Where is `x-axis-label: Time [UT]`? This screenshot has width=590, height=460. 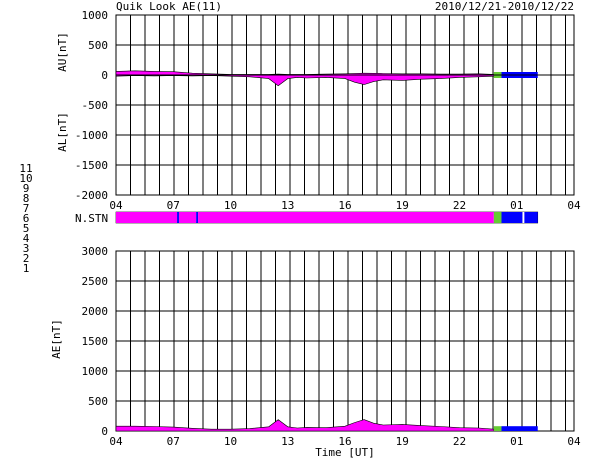
x-axis-label: Time [UT] is located at coordinates (345, 452).